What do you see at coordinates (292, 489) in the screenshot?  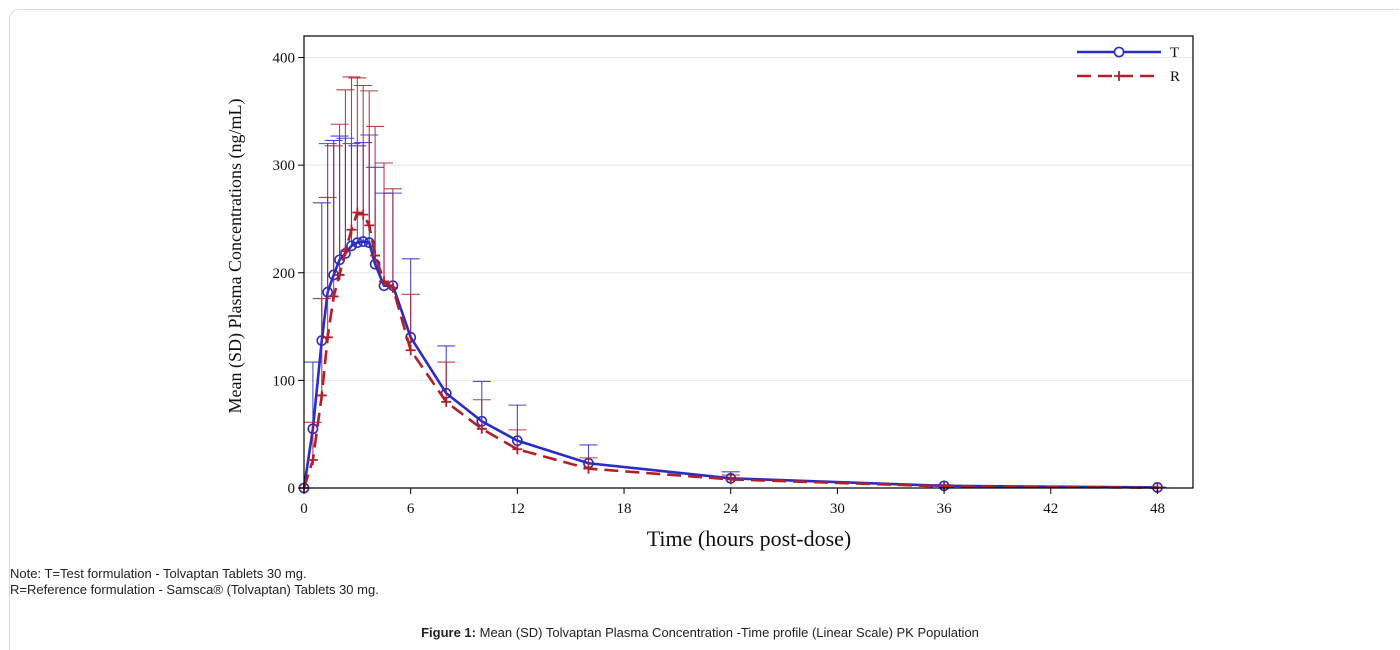 I see `y-tick-label: 0` at bounding box center [292, 489].